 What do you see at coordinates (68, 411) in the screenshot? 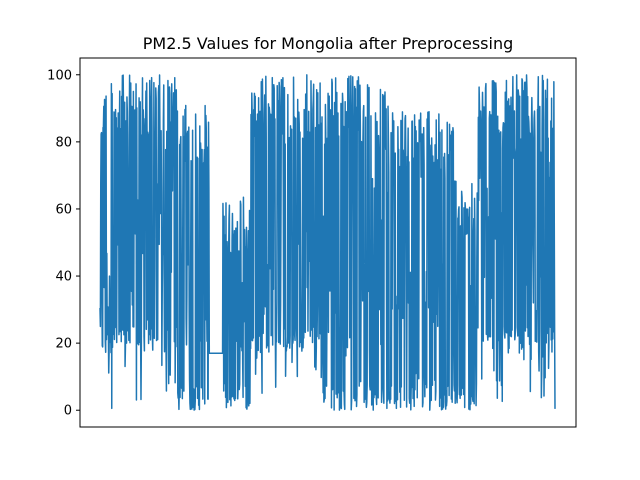
I see `y-tick-label: 0` at bounding box center [68, 411].